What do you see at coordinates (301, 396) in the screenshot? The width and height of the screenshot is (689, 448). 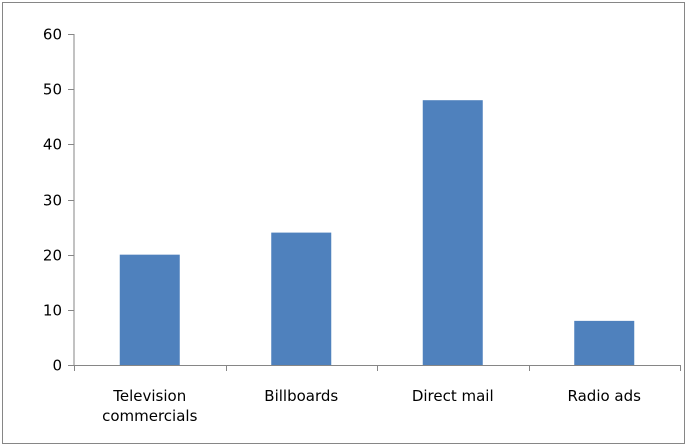 I see `x-category-label: Billboards` at bounding box center [301, 396].